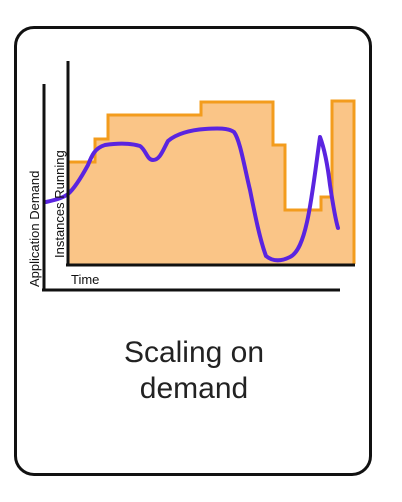 The height and width of the screenshot is (502, 402). What do you see at coordinates (194, 371) in the screenshot?
I see `card-caption: Scaling on demand` at bounding box center [194, 371].